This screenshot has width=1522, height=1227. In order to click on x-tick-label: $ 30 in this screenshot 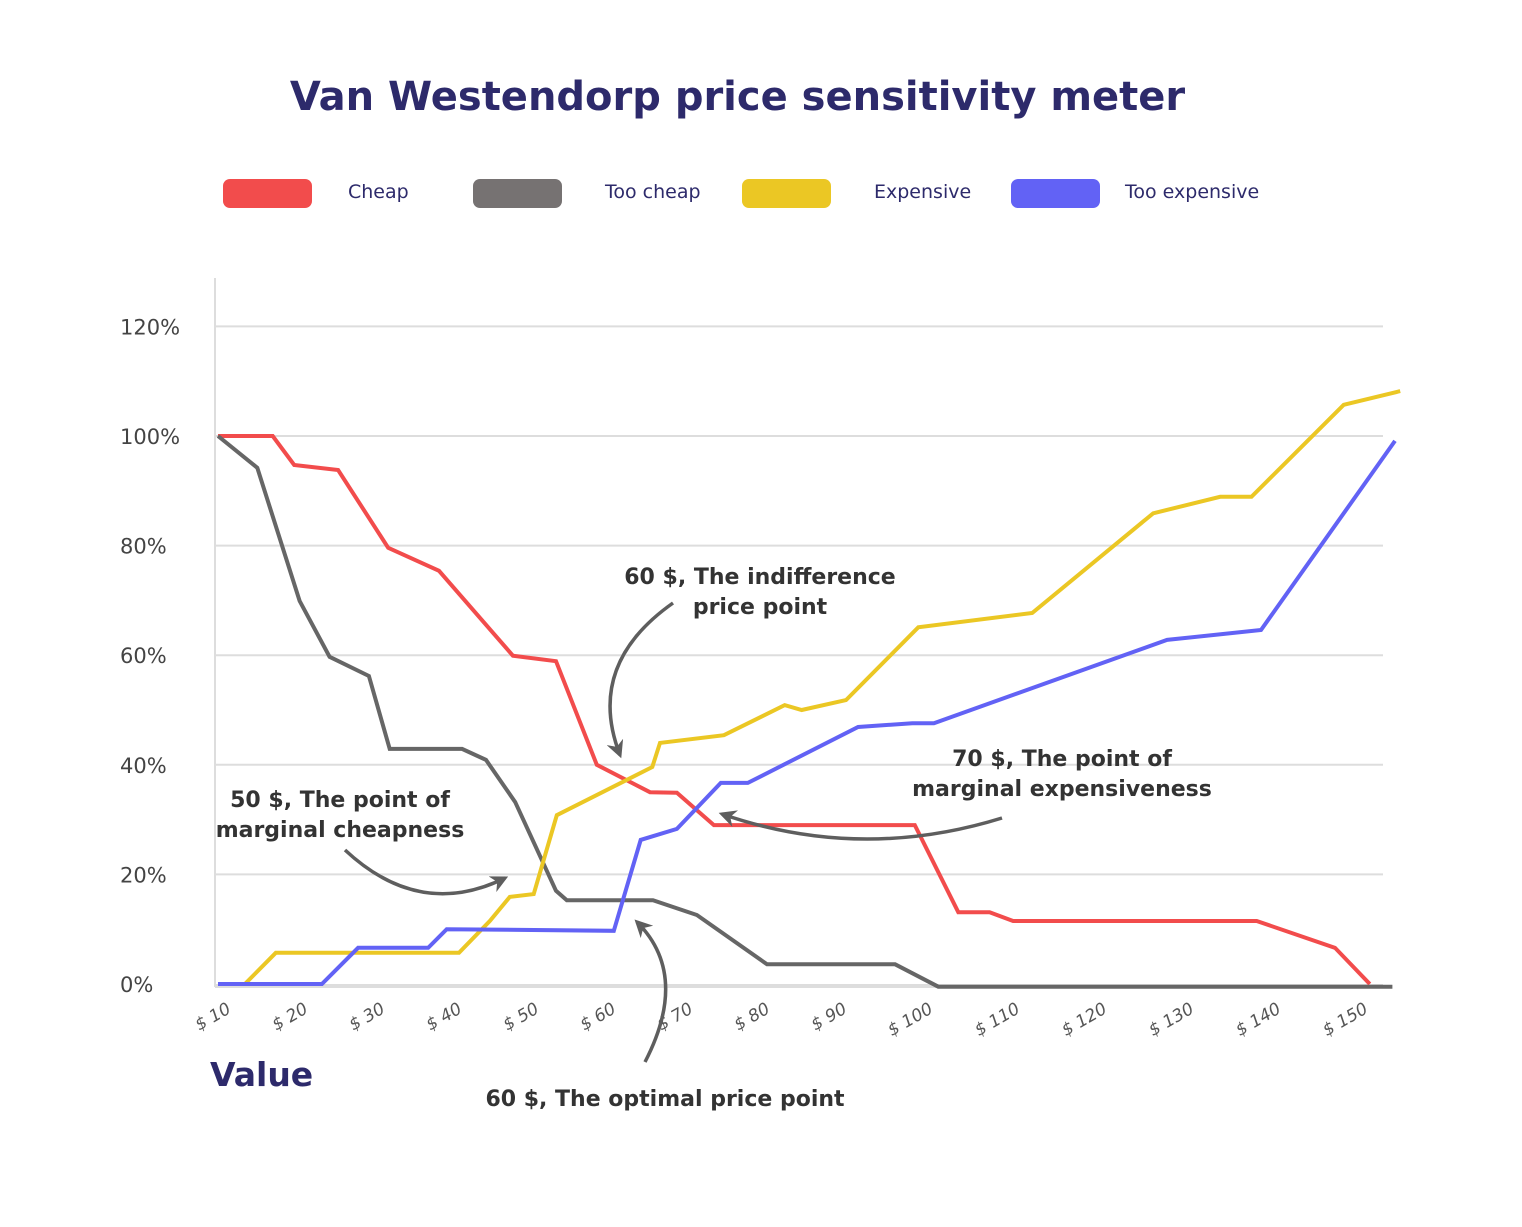, I will do `click(367, 1017)`.